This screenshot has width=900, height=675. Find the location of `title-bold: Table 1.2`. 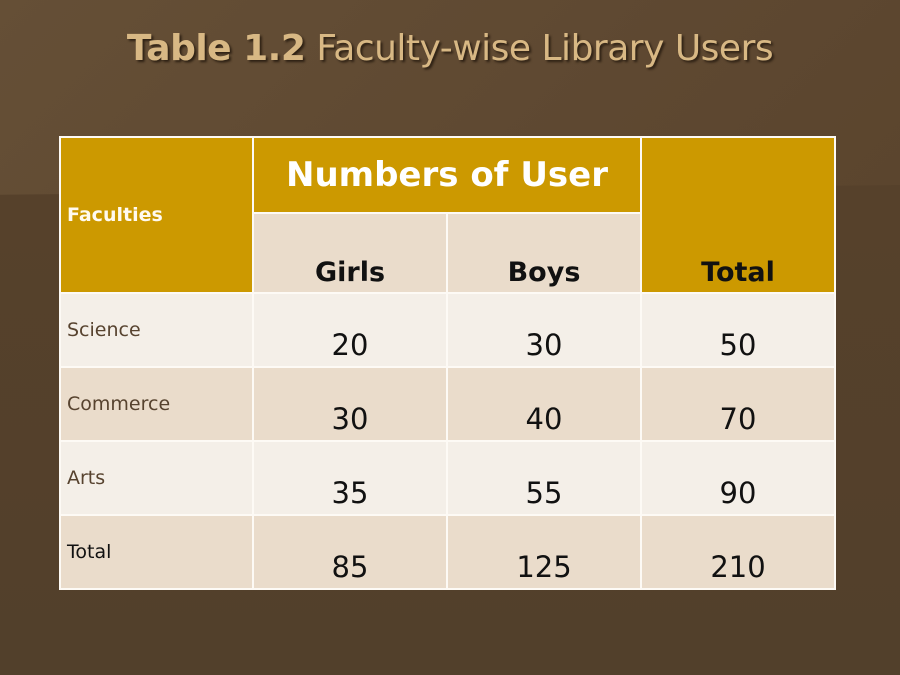

title-bold: Table 1.2 is located at coordinates (216, 48).